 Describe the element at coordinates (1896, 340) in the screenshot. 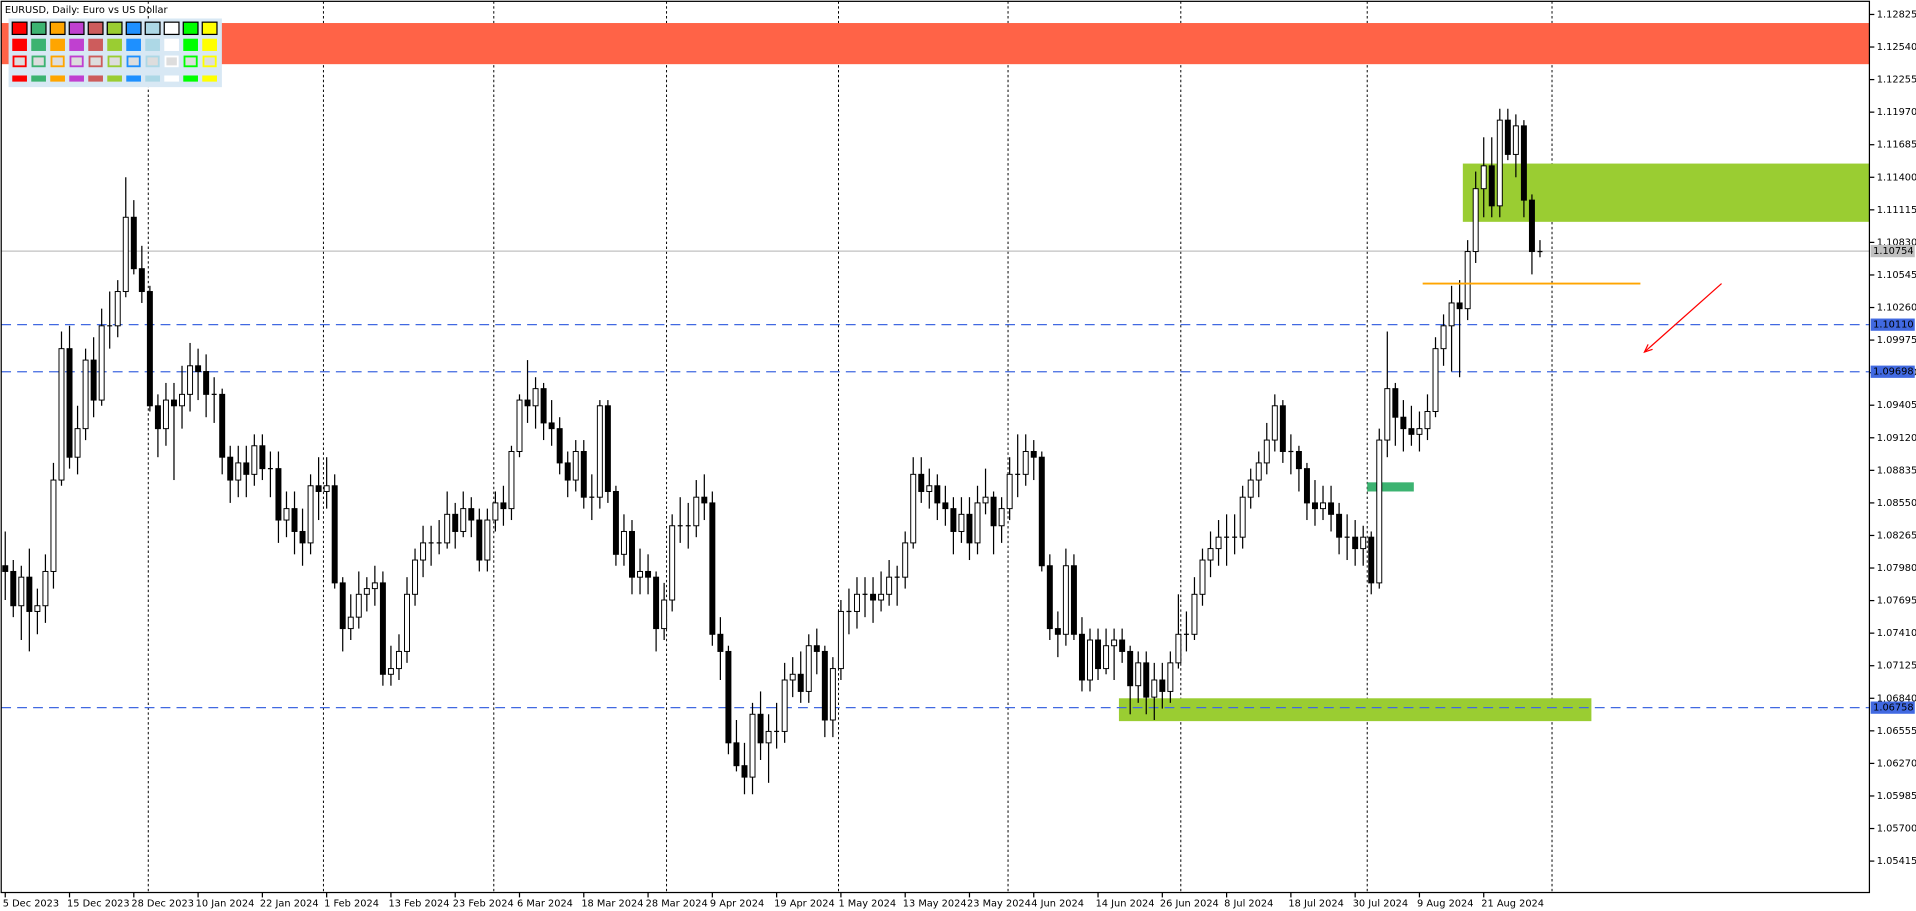

I see `y-tick-label: 1.09975` at that location.